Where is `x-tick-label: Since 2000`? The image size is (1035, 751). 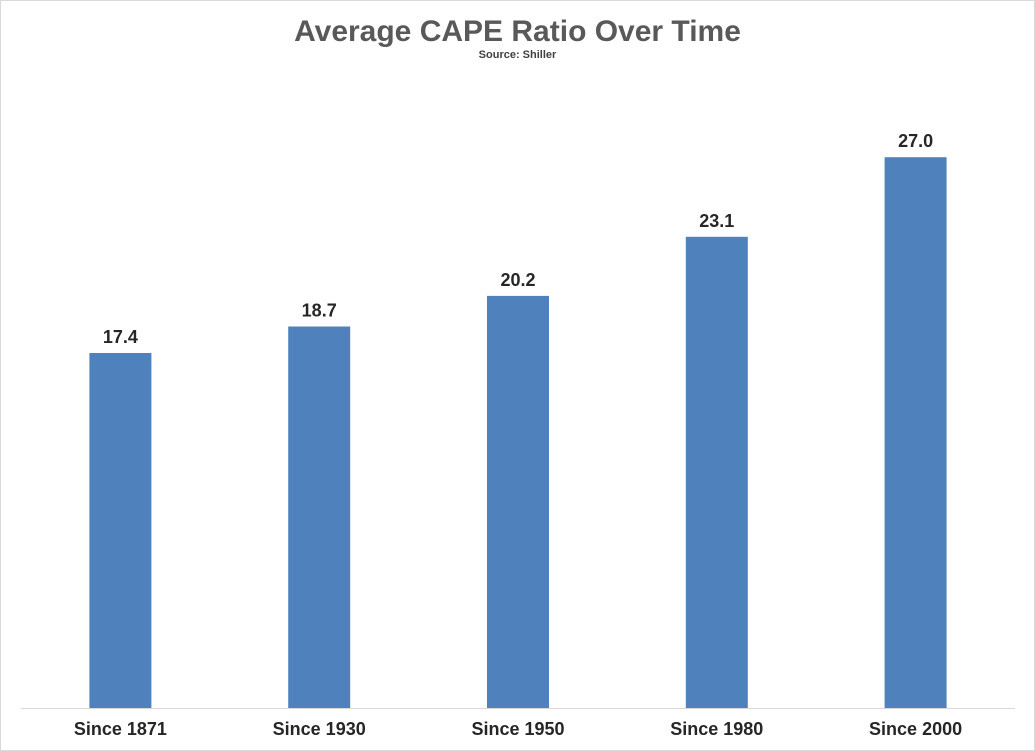 x-tick-label: Since 2000 is located at coordinates (915, 729).